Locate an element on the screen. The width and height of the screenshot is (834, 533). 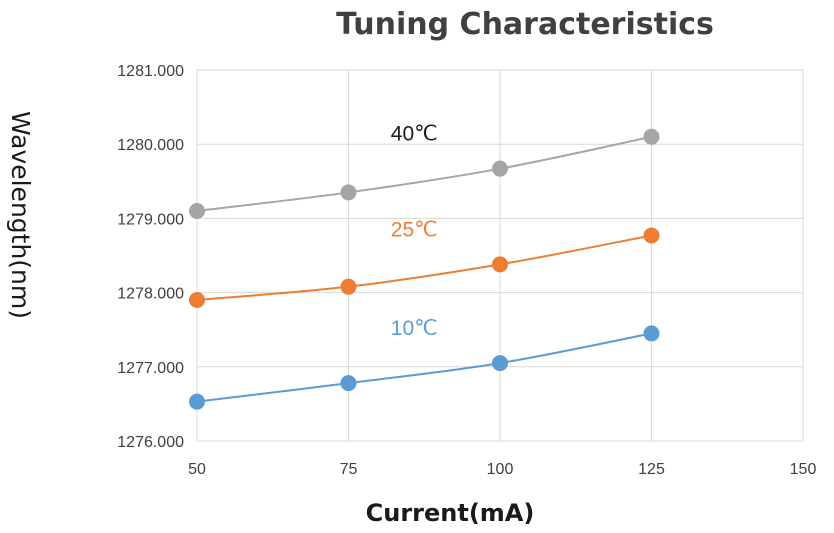
y-tick-label: 1281.000 is located at coordinates (150, 71).